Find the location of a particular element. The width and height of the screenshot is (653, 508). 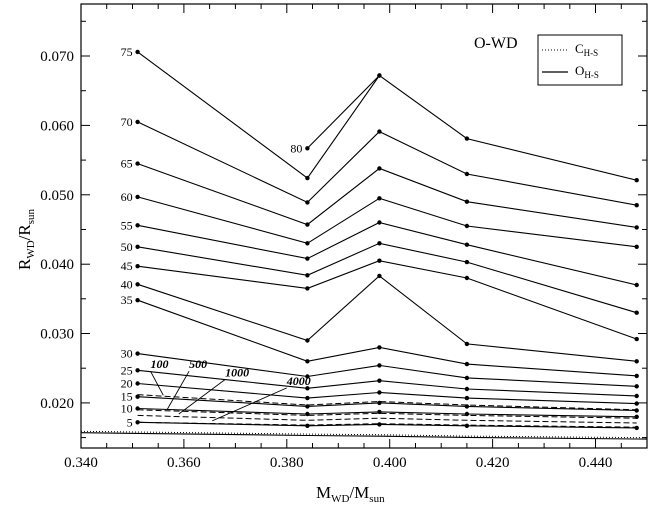

curve-label-50: 50 is located at coordinates (127, 247).